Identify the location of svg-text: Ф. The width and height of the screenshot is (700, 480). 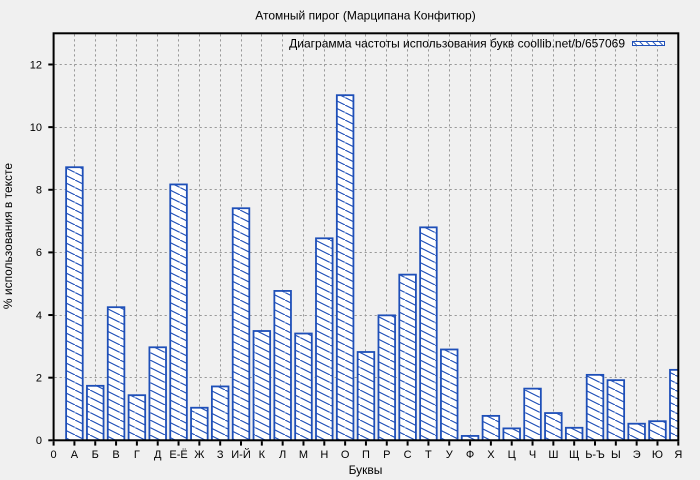
(470, 455).